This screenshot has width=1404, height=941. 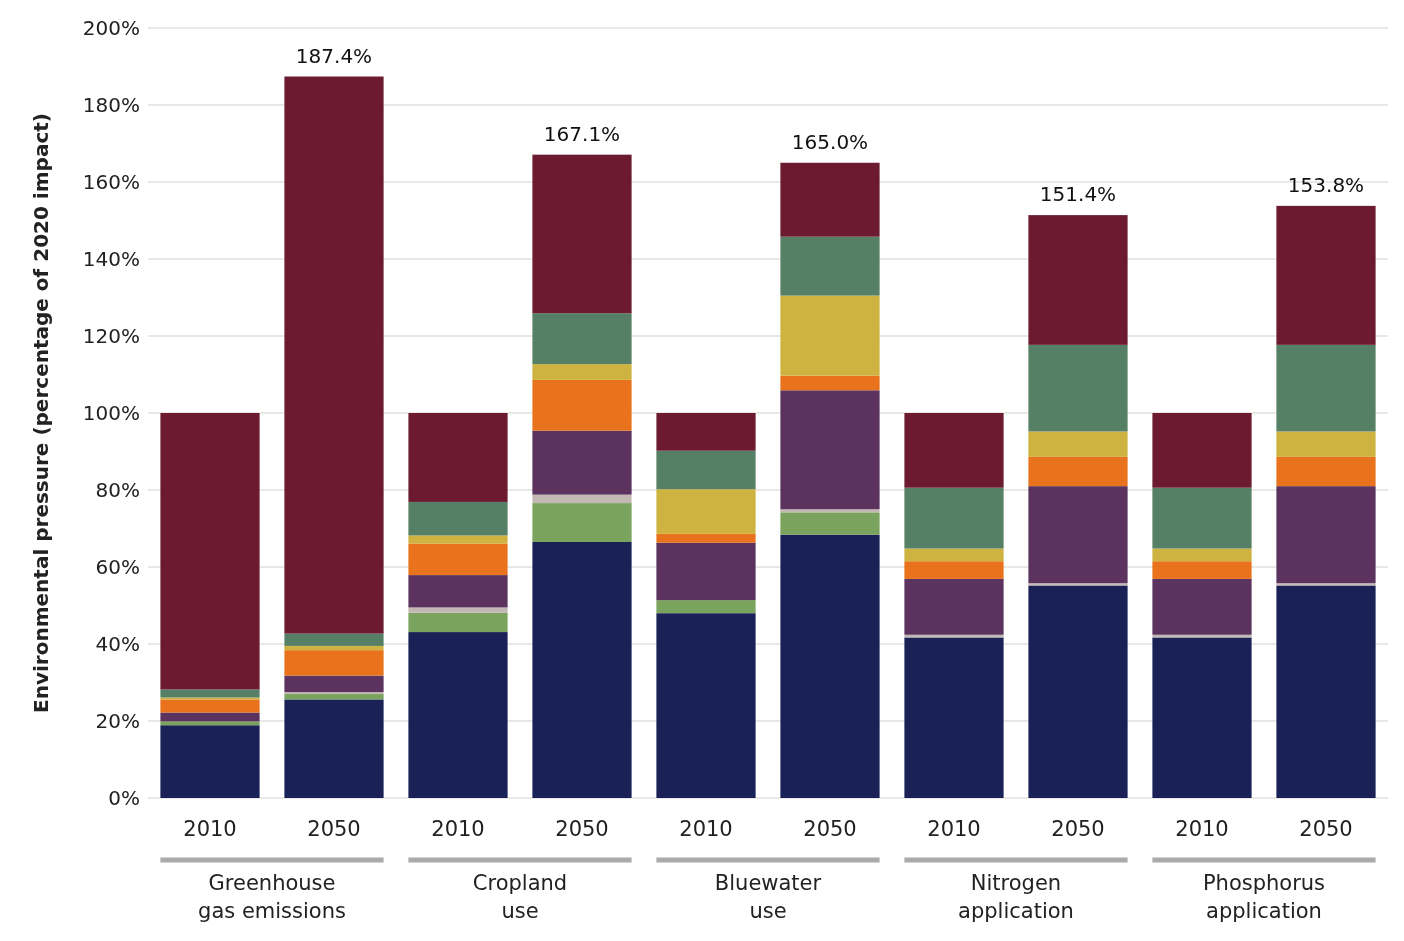 What do you see at coordinates (830, 141) in the screenshot?
I see `total-label: 165.0%` at bounding box center [830, 141].